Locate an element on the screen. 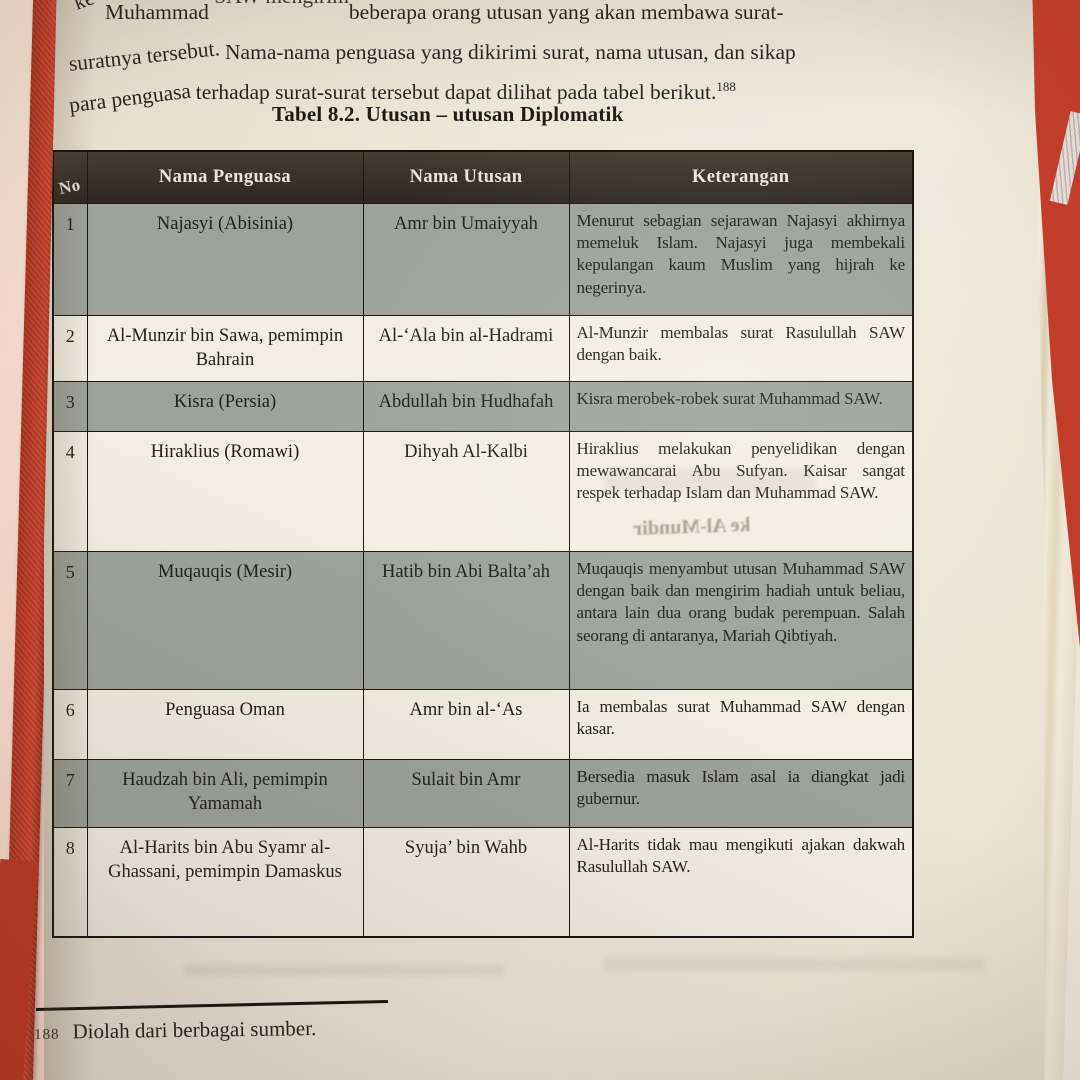 Image resolution: width=1080 pixels, height=1080 pixels. envoy-name-cell: Amr bin Umaiyyah is located at coordinates (466, 259).